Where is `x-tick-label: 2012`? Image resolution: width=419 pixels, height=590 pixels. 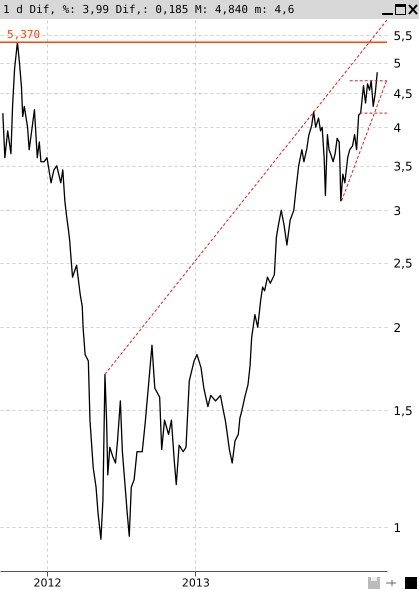
x-tick-label: 2012 is located at coordinates (48, 583).